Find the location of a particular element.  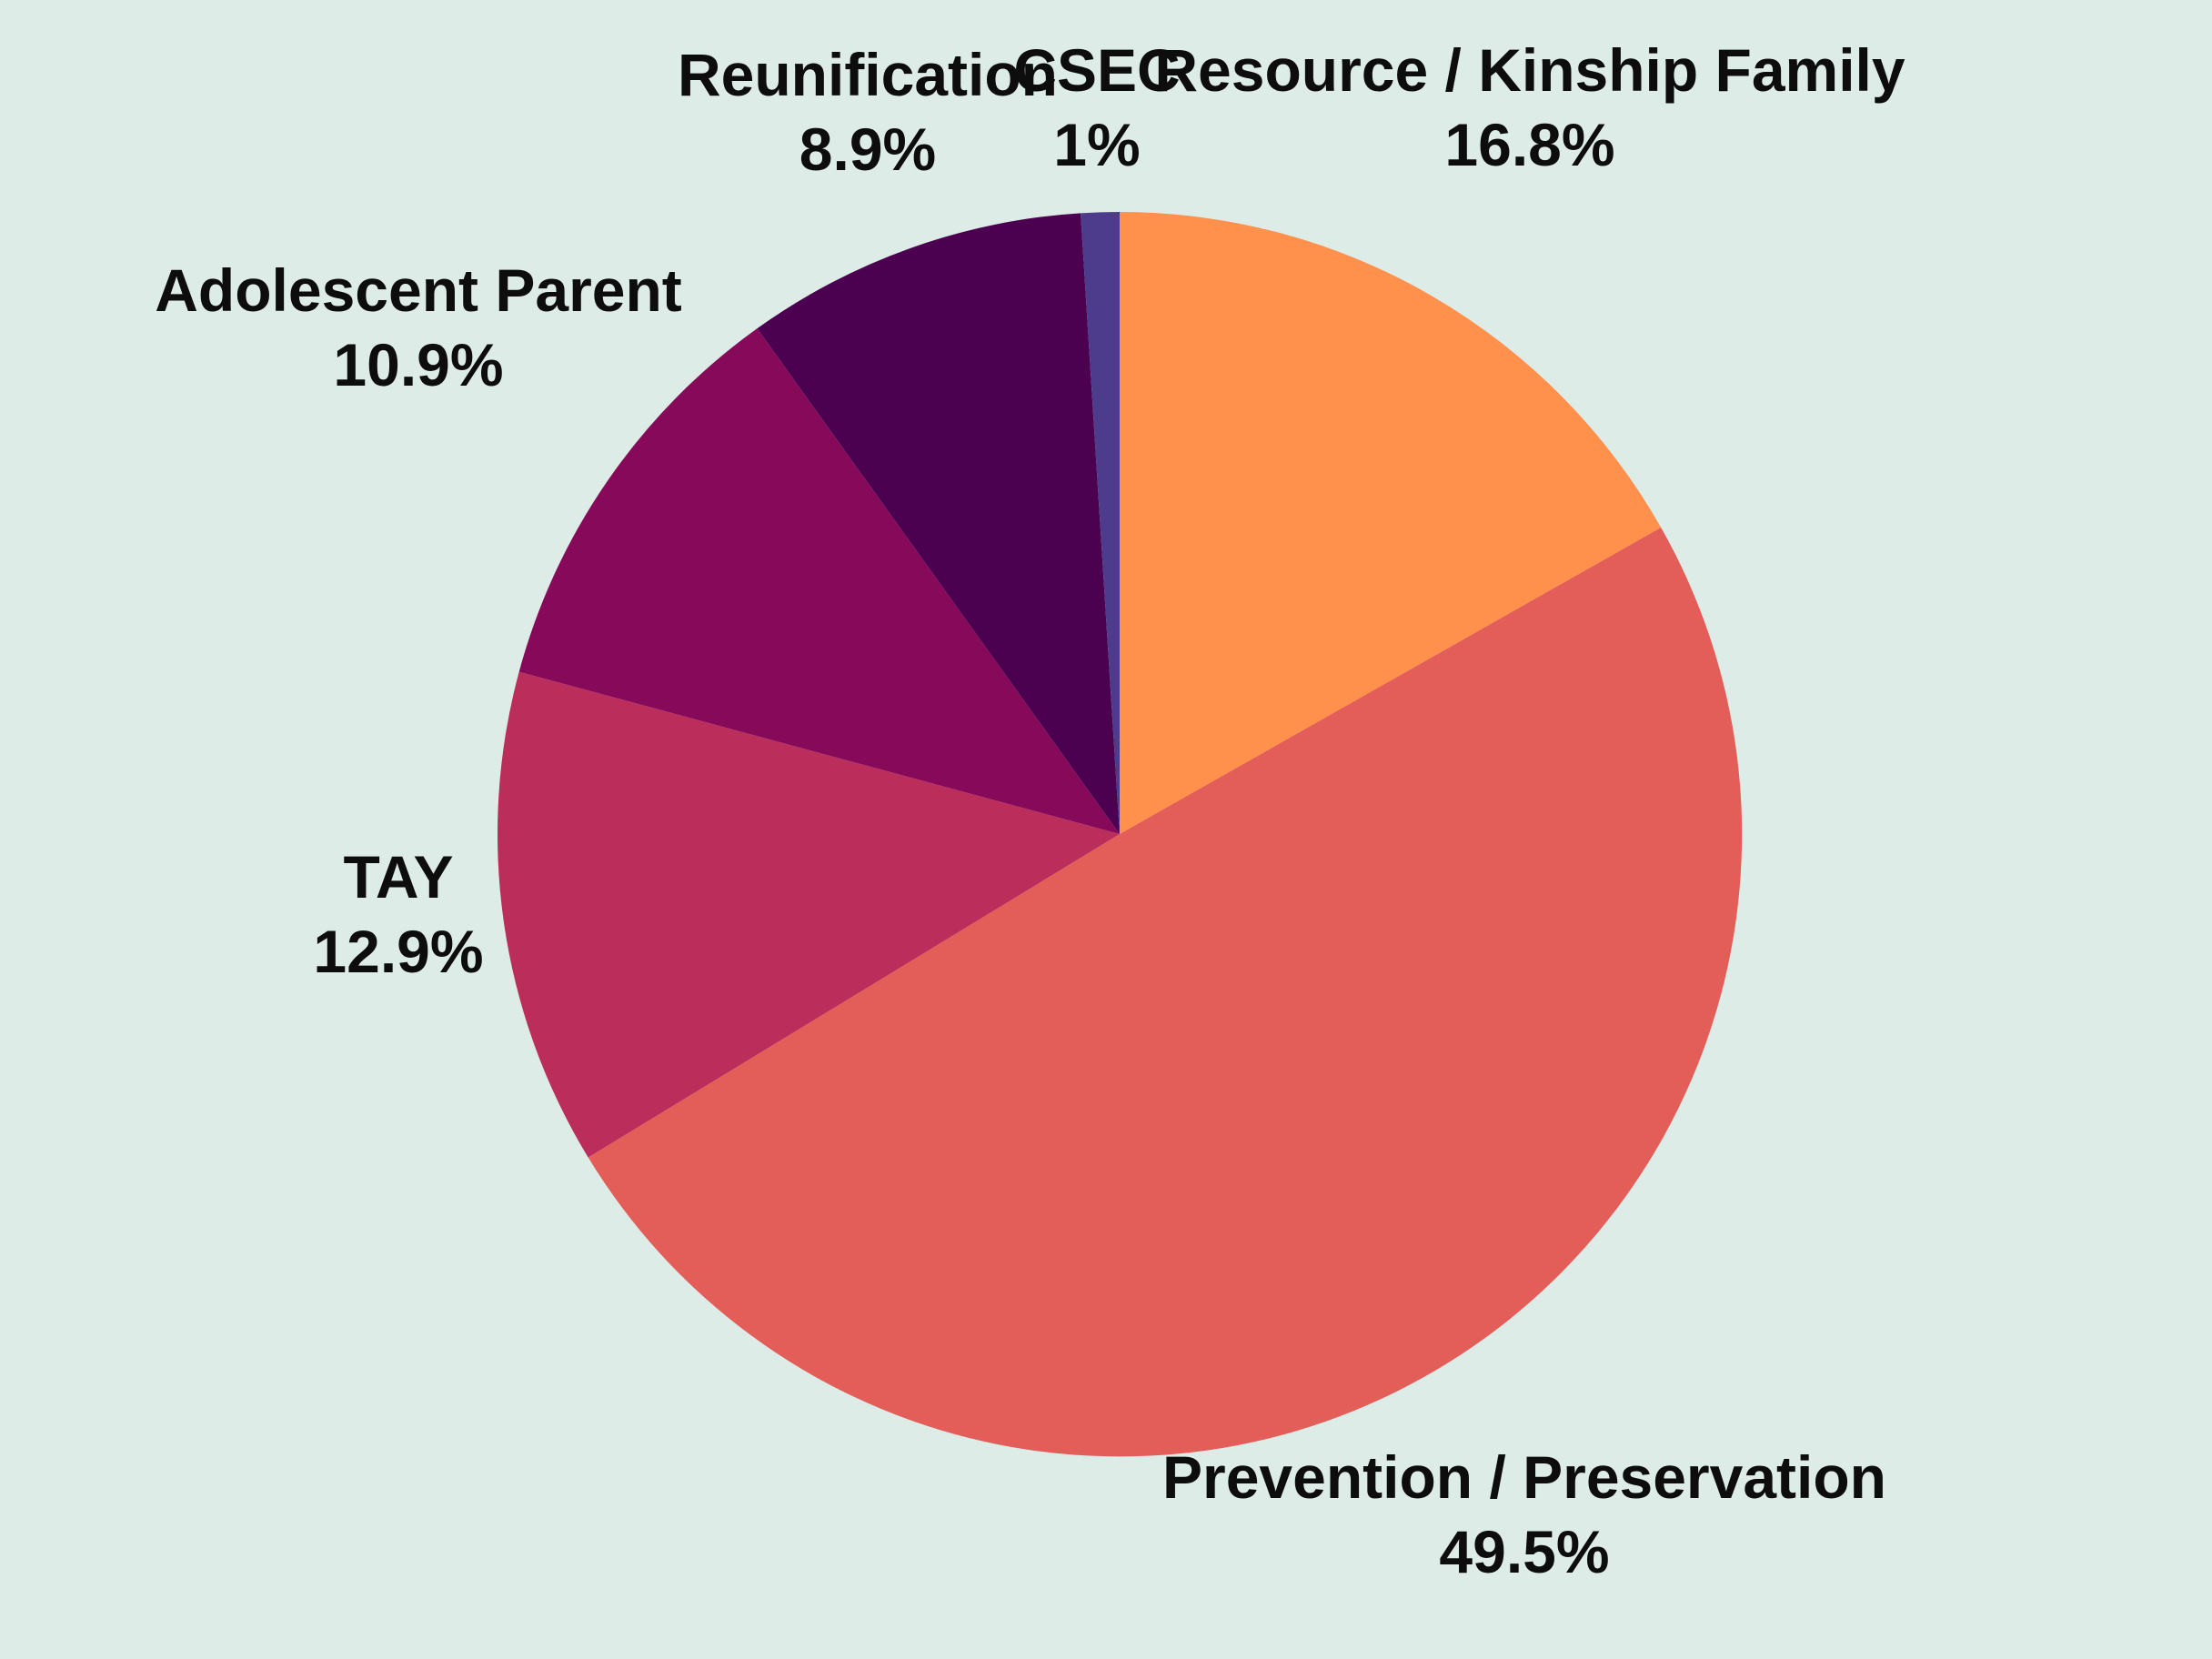

slice-label-tay: TAY is located at coordinates (398, 876).